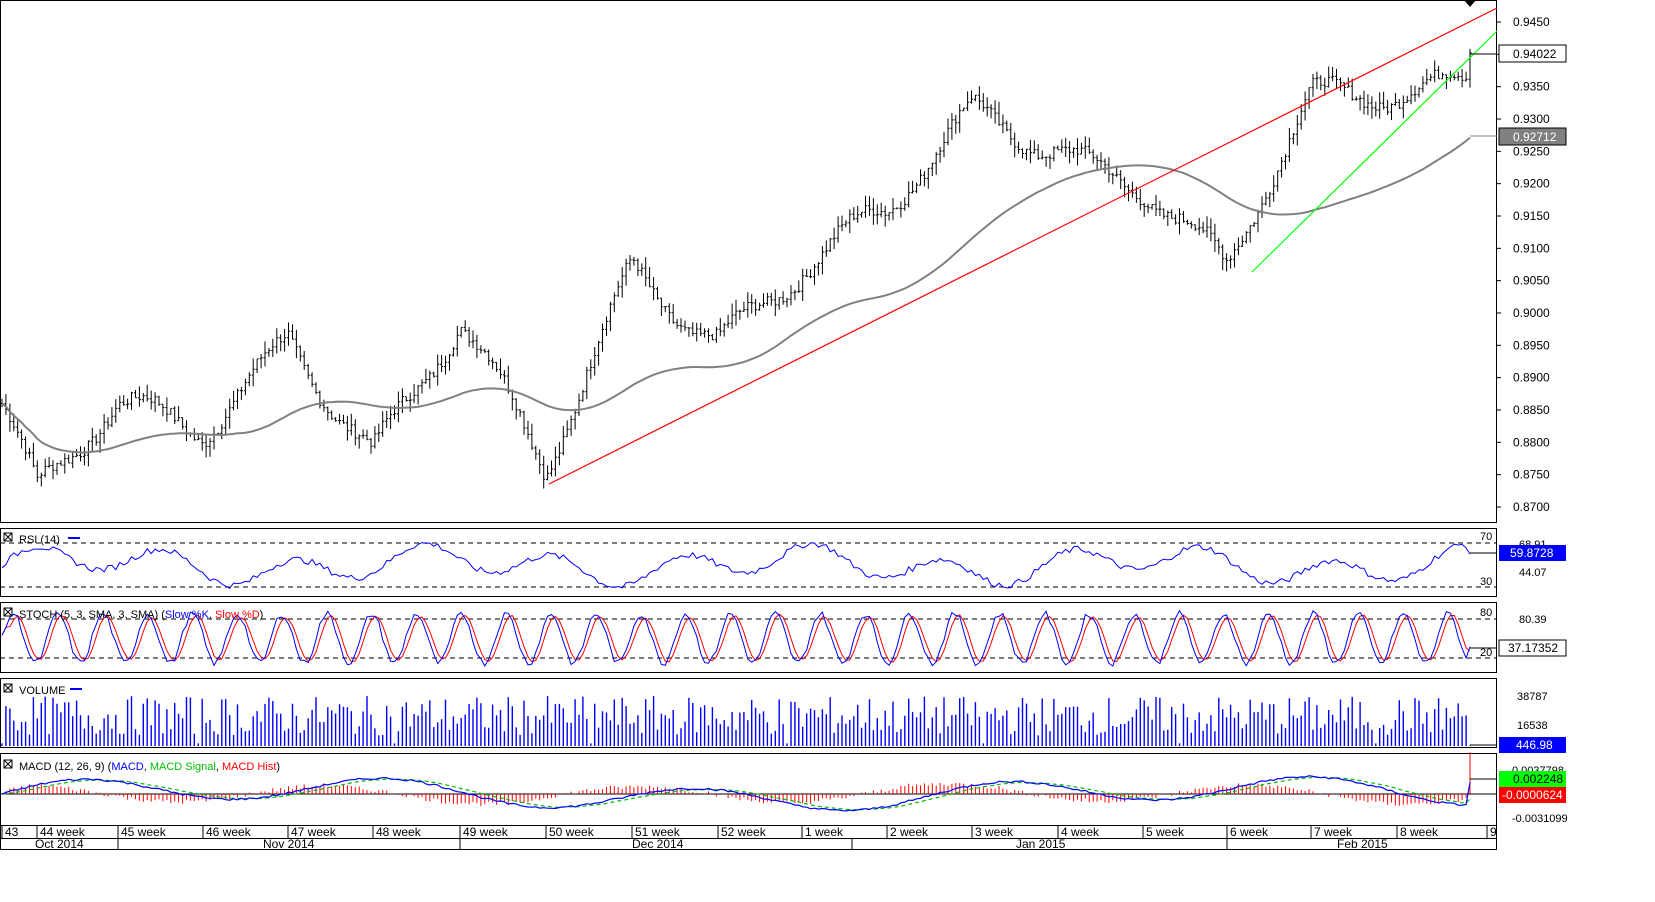  I want to click on week-tick-label: 2 week, so click(909, 832).